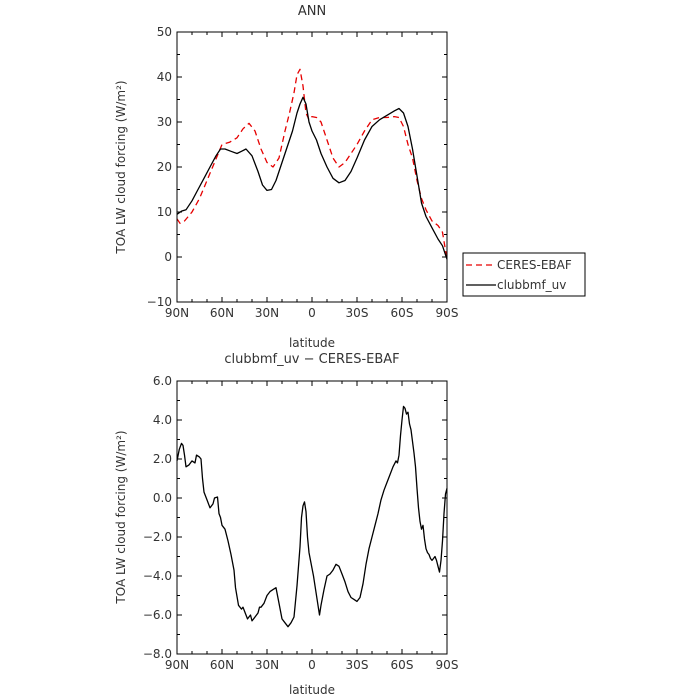  What do you see at coordinates (121, 517) in the screenshot?
I see `bottom-y-axis-label: TOA LW cloud forcing (W/m²)` at bounding box center [121, 517].